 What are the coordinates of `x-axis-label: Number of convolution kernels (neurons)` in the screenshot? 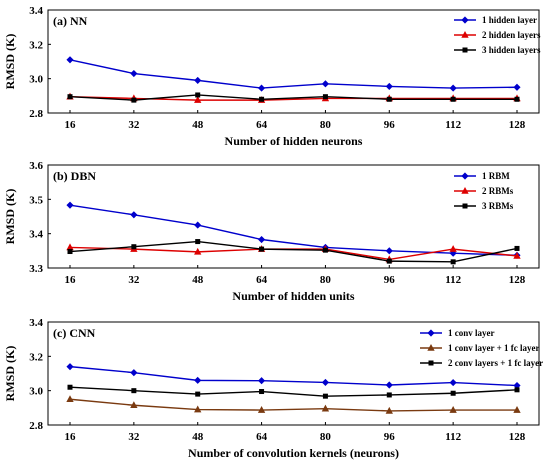 It's located at (293, 453).